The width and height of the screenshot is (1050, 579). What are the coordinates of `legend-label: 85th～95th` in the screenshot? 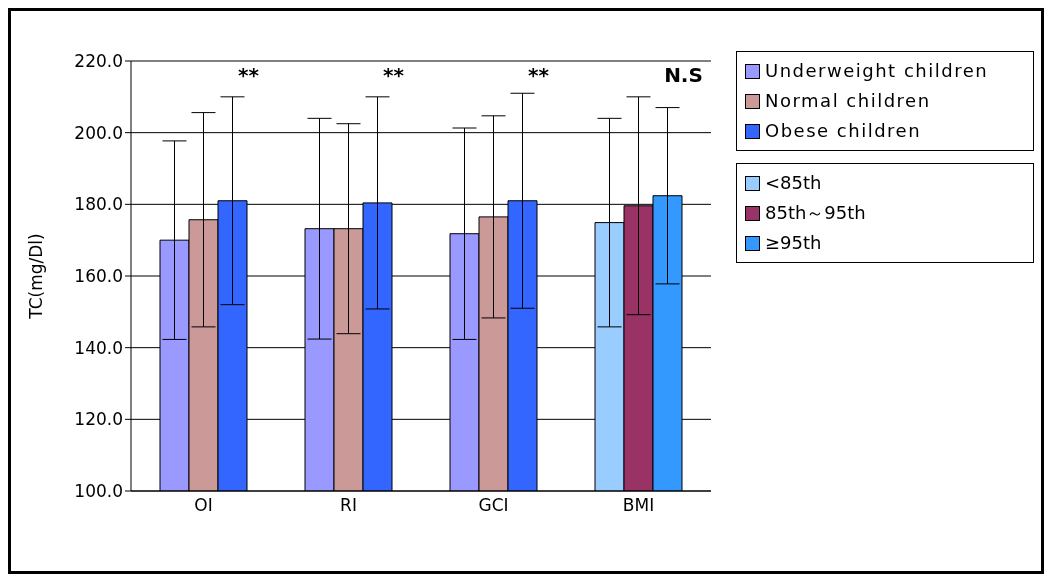 It's located at (815, 213).